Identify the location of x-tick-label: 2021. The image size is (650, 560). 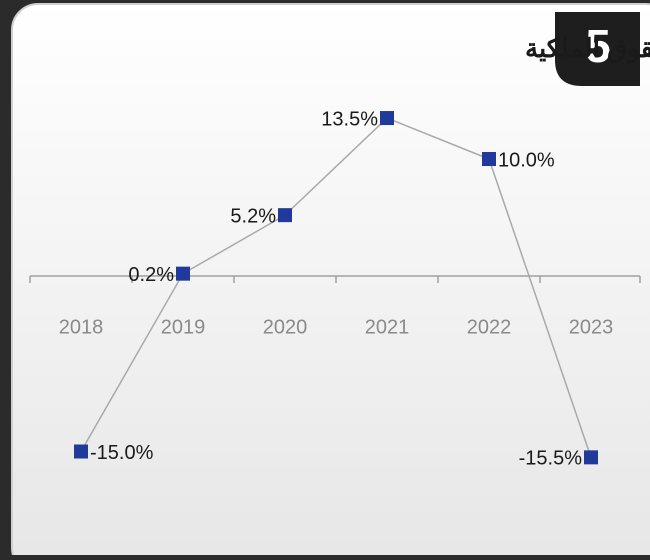
(387, 327).